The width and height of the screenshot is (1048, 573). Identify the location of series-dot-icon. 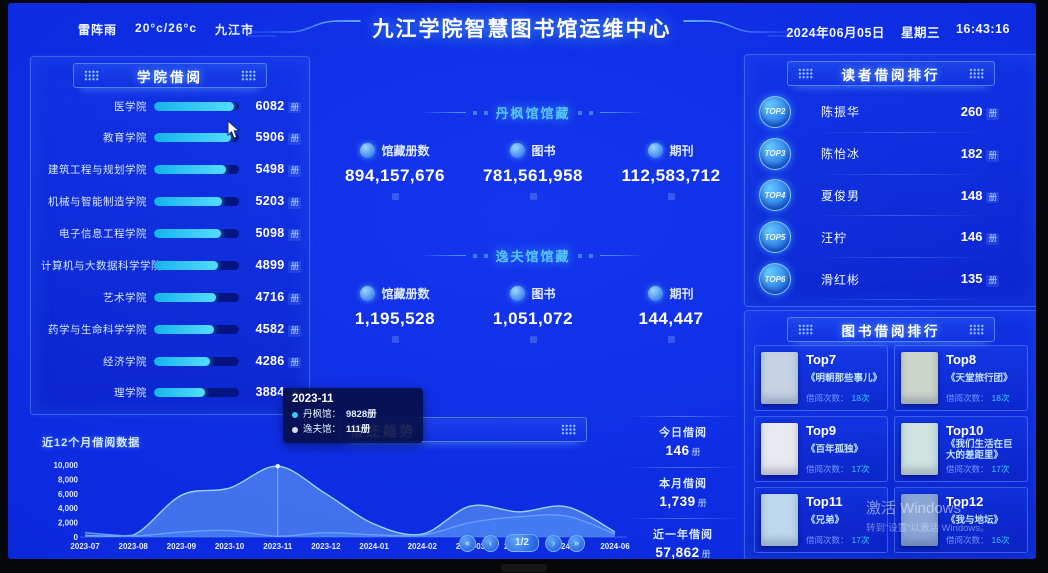
(295, 415).